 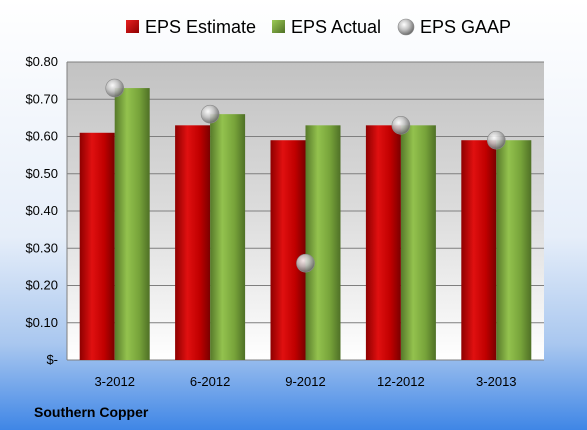 I want to click on y-tick-label: $0.40, so click(x=41, y=210).